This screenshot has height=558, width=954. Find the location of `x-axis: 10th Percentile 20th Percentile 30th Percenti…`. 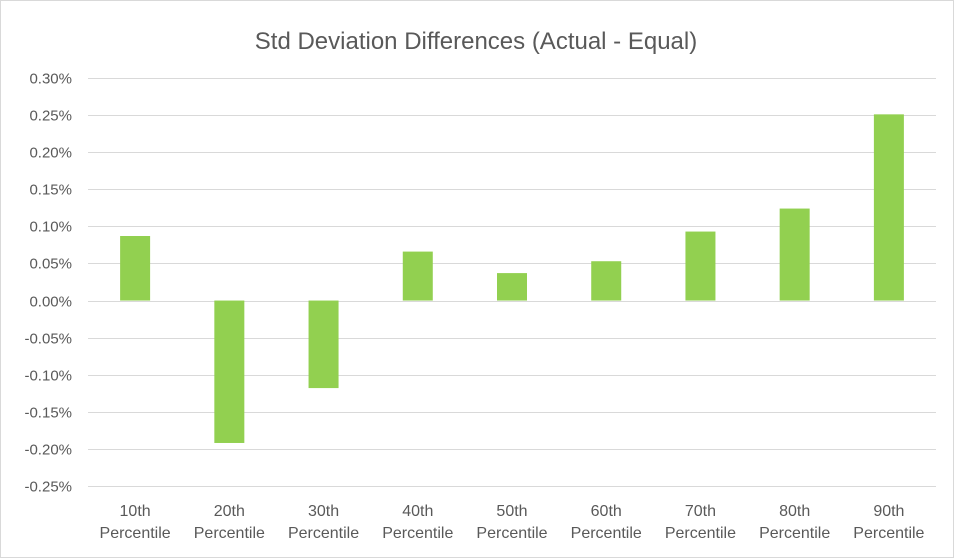

x-axis: 10th Percentile 20th Percentile 30th Percenti… is located at coordinates (512, 522).